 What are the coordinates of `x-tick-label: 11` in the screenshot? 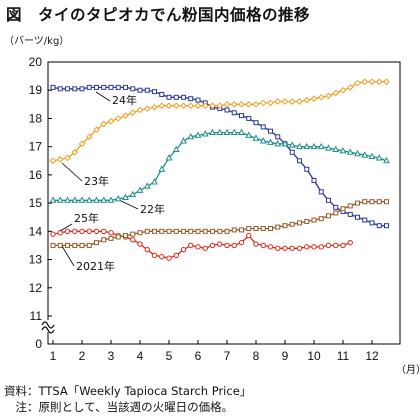 It's located at (343, 356).